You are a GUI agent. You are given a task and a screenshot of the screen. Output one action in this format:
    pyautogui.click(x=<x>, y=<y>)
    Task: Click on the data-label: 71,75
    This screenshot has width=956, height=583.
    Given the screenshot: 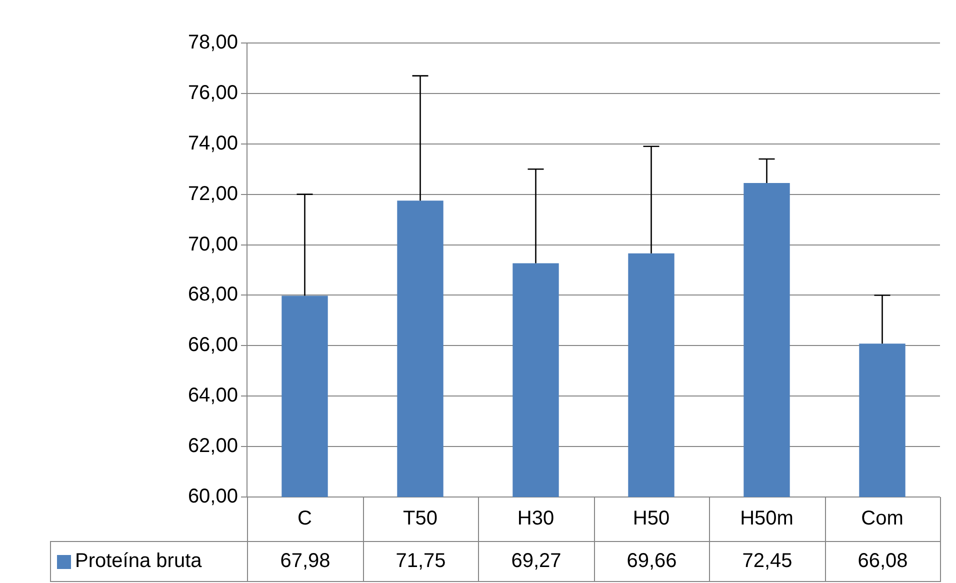 What is the action you would take?
    pyautogui.click(x=420, y=561)
    